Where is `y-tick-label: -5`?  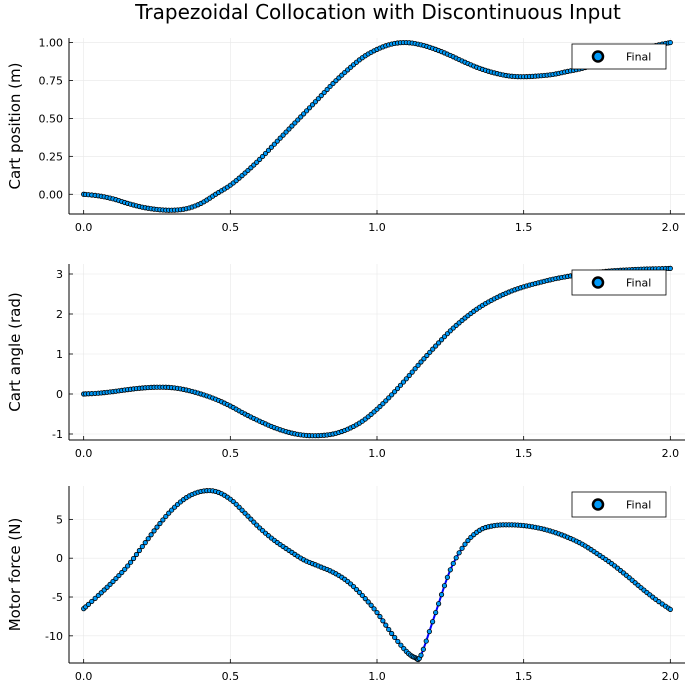 y-tick-label: -5 is located at coordinates (57, 597).